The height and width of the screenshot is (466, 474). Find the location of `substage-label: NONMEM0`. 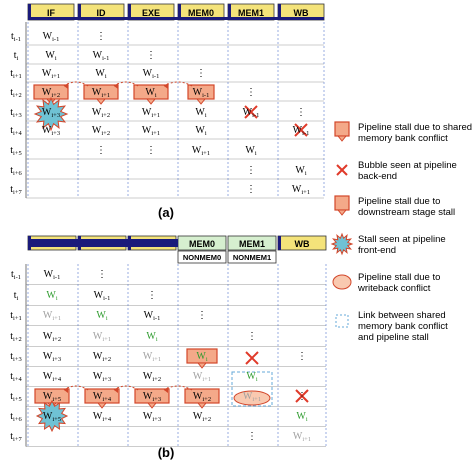

substage-label: NONMEM0 is located at coordinates (202, 257).